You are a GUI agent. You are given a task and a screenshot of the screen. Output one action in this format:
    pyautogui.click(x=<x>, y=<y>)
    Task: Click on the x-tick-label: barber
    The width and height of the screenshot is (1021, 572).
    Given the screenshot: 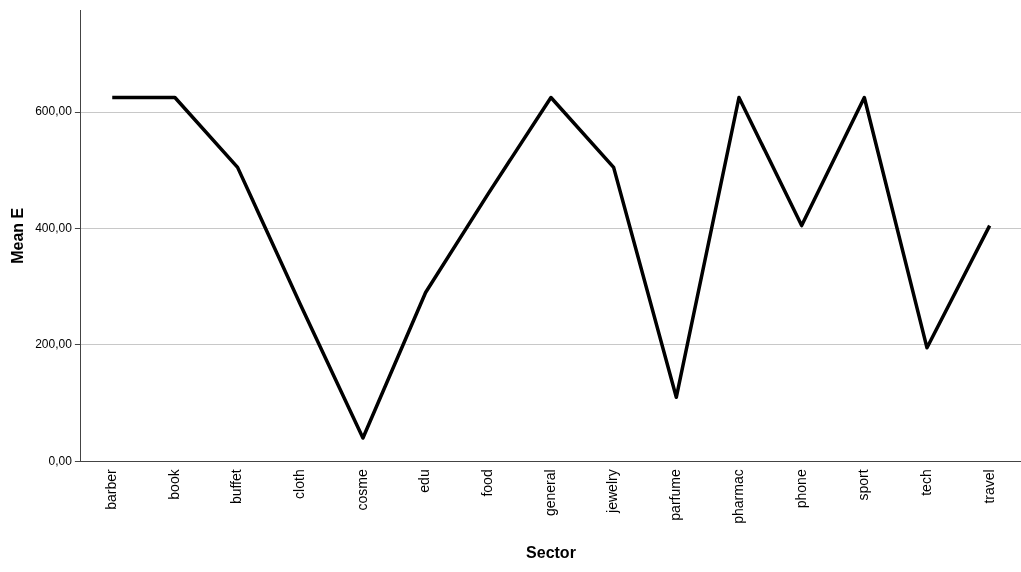 What is the action you would take?
    pyautogui.click(x=111, y=489)
    